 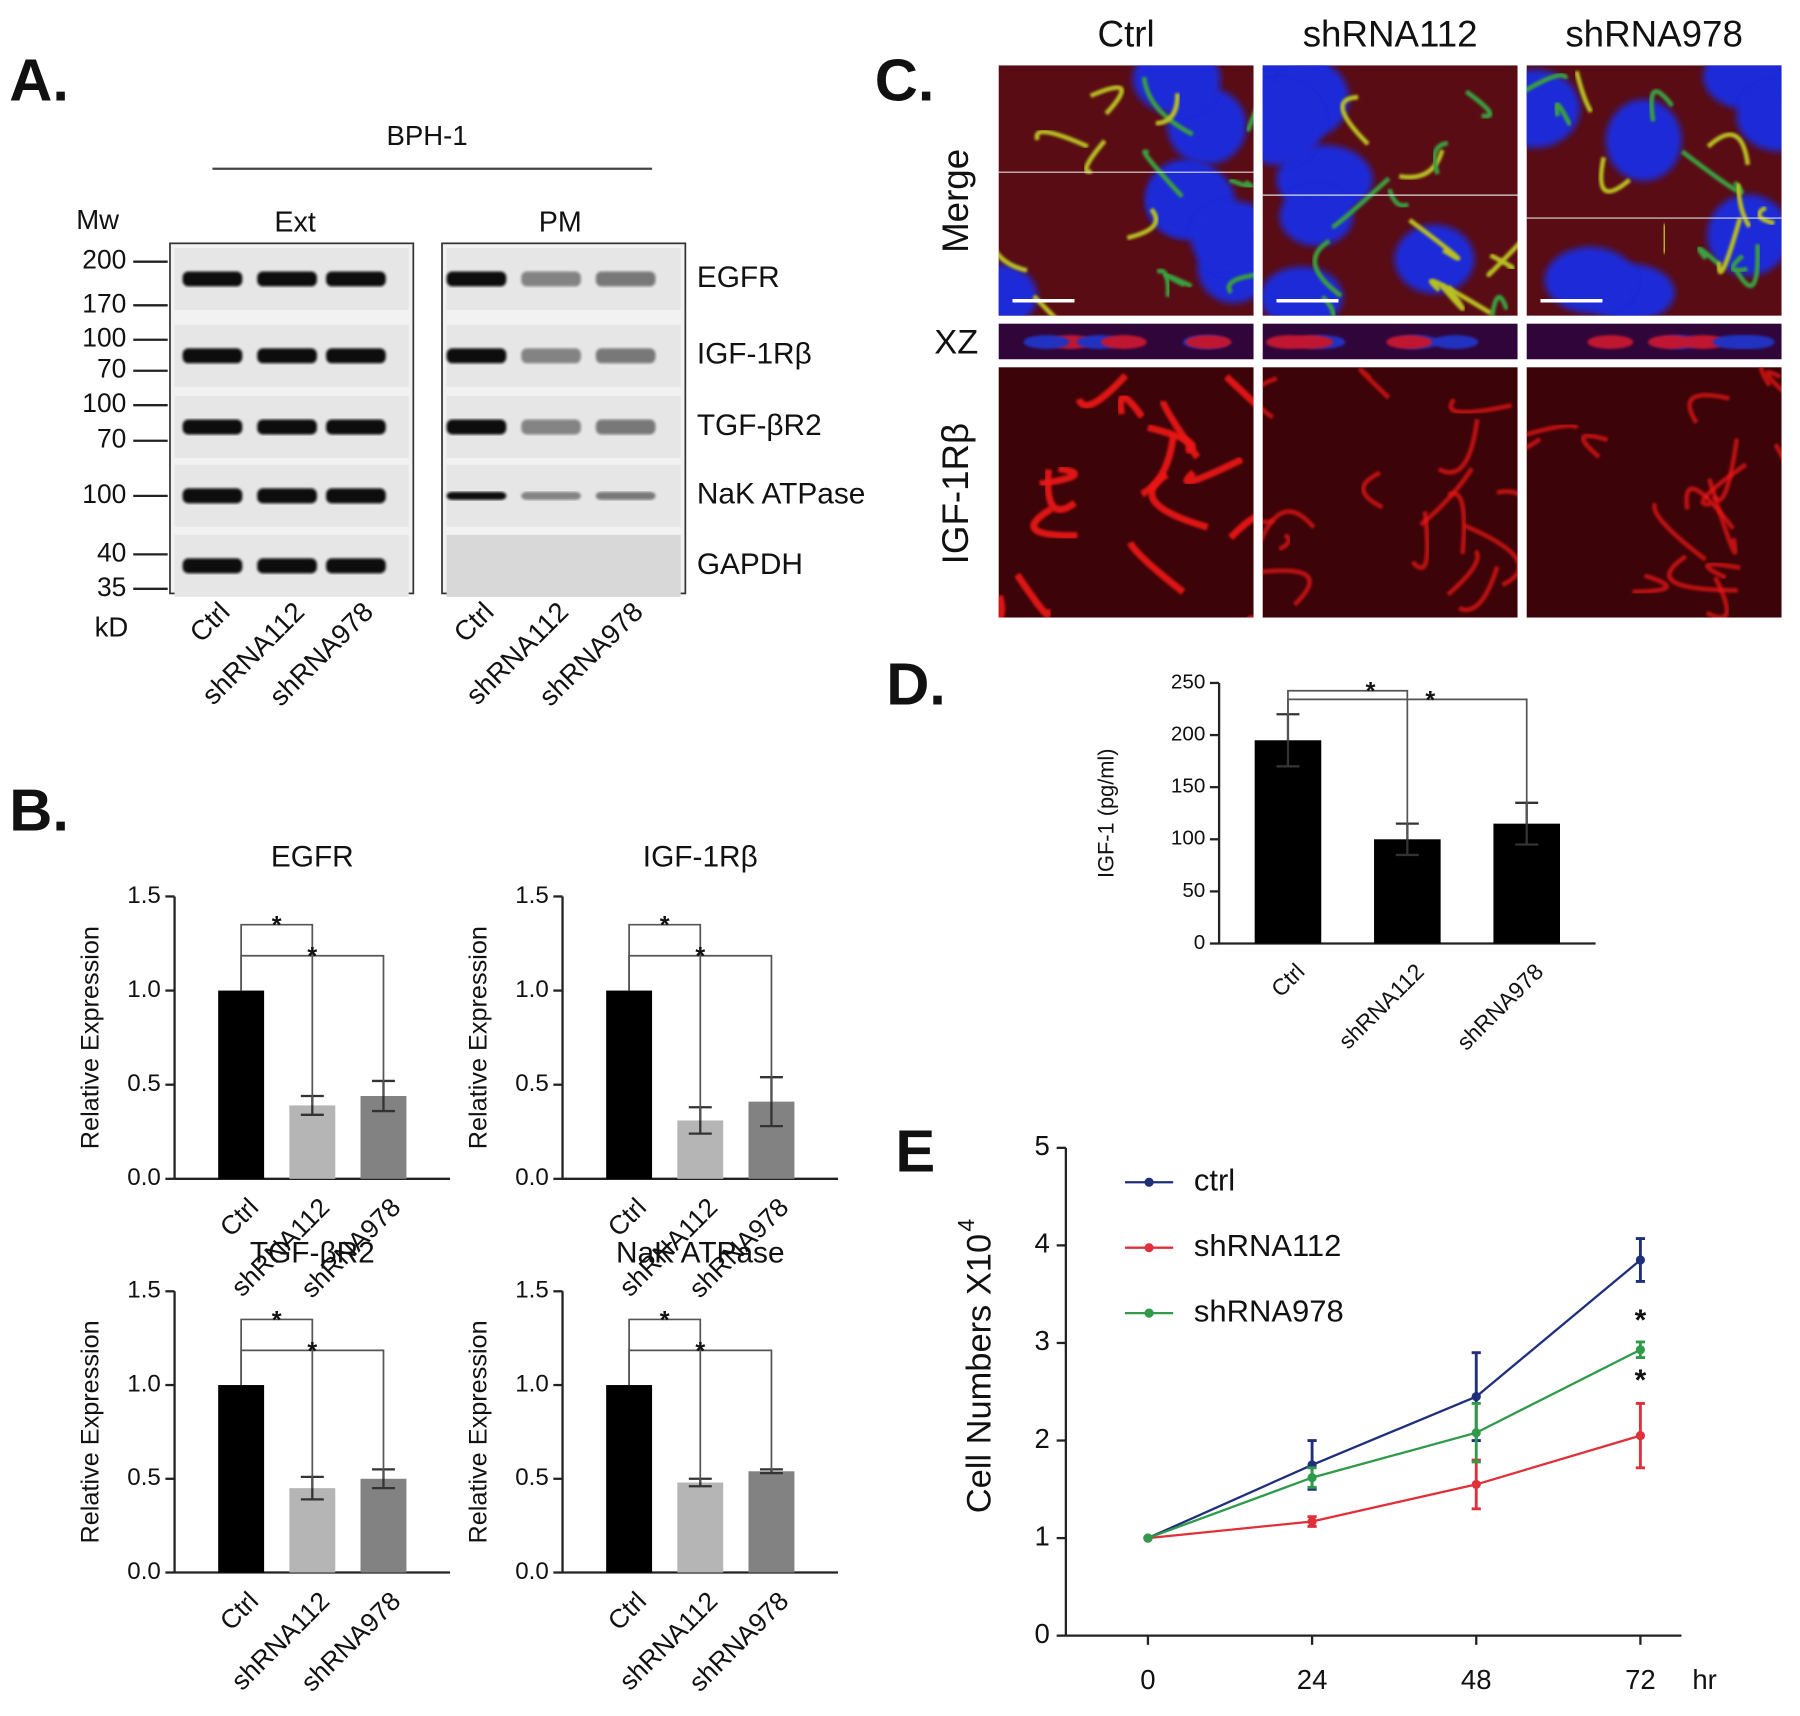 What do you see at coordinates (1126, 33) in the screenshot?
I see `column-label: Ctrl` at bounding box center [1126, 33].